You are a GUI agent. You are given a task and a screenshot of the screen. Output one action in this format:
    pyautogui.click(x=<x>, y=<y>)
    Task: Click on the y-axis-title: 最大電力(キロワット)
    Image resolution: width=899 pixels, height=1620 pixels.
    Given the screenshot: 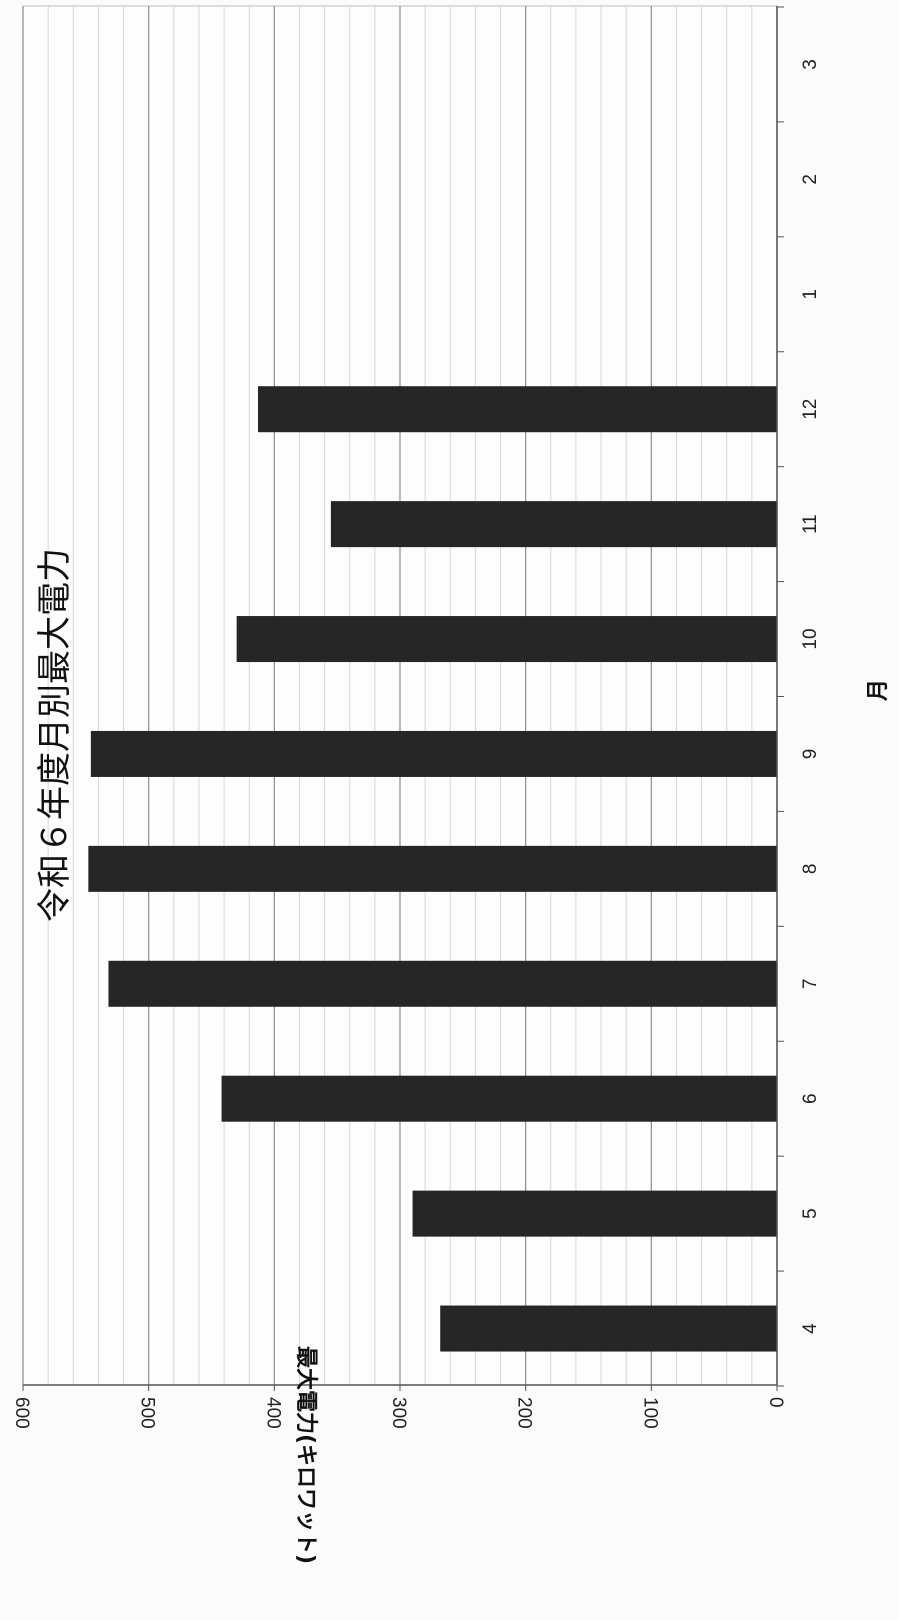 What is the action you would take?
    pyautogui.click(x=305, y=1455)
    